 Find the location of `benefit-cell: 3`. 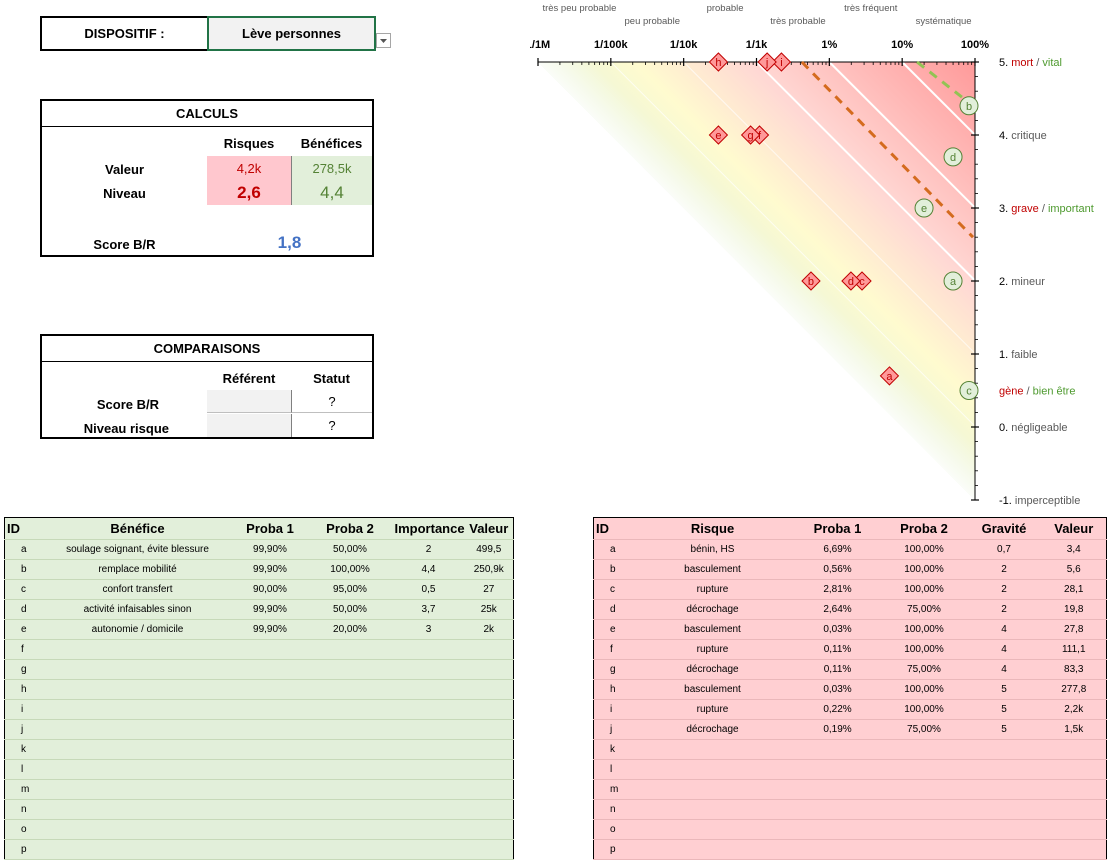

benefit-cell: 3 is located at coordinates (428, 629).